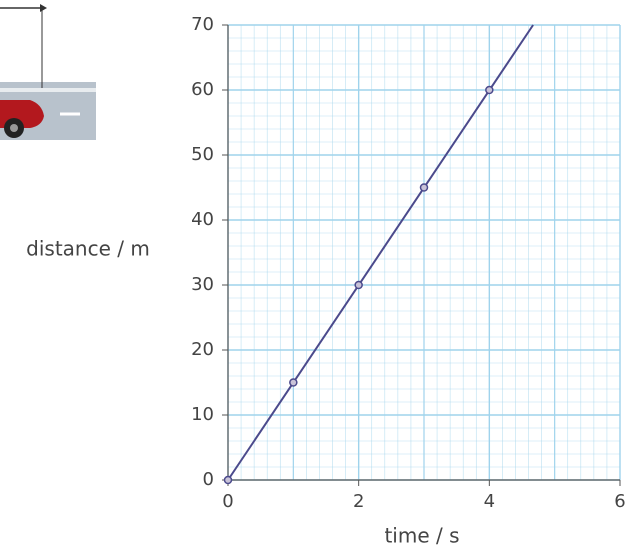 This screenshot has width=629, height=550. What do you see at coordinates (489, 501) in the screenshot?
I see `x-tick-label: 4` at bounding box center [489, 501].